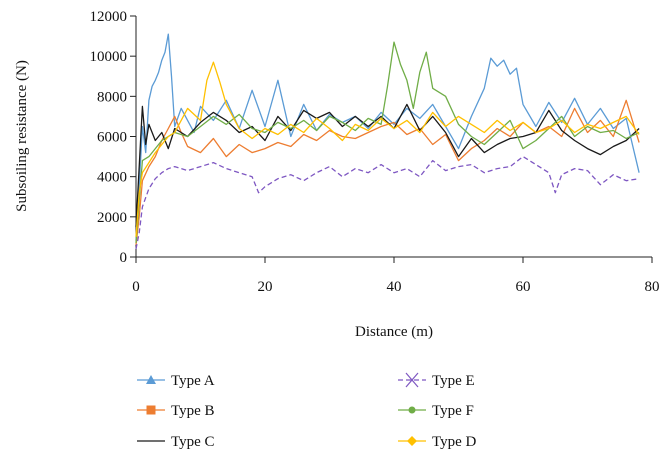 This screenshot has width=662, height=458. What do you see at coordinates (151, 379) in the screenshot?
I see `legend-marker-triangle` at bounding box center [151, 379].